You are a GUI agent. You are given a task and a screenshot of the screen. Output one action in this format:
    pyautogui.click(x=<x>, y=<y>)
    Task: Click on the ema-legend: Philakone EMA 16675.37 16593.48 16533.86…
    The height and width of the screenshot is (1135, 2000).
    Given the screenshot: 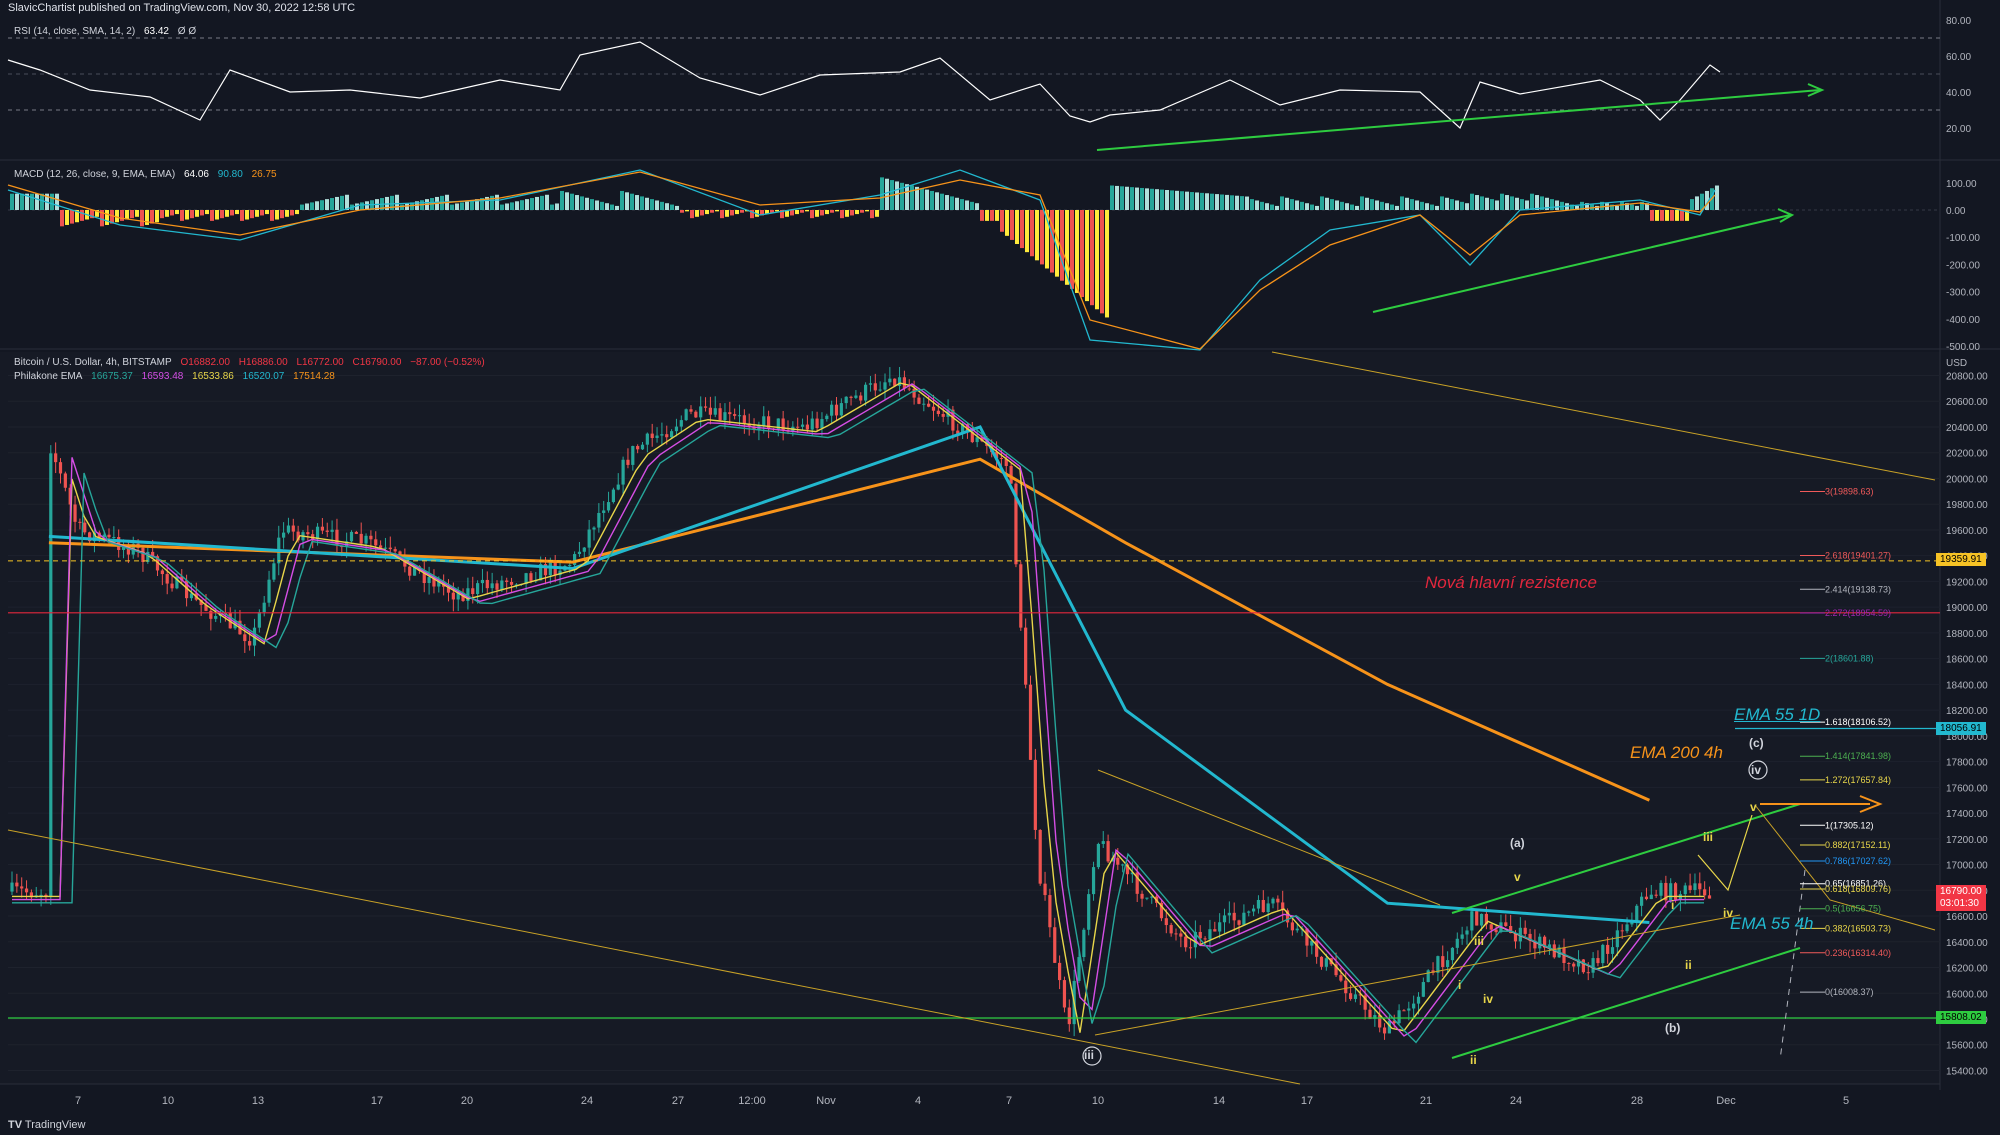 What is the action you would take?
    pyautogui.click(x=177, y=376)
    